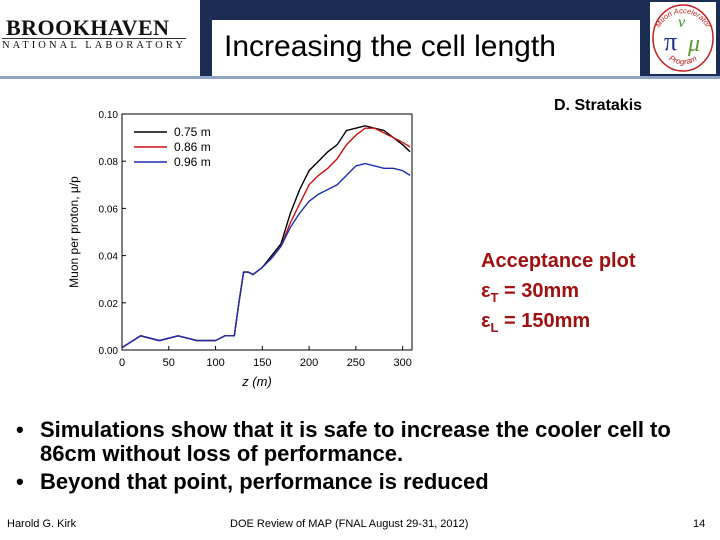 The height and width of the screenshot is (540, 720). Describe the element at coordinates (402, 363) in the screenshot. I see `x-tick-label: 300` at that location.